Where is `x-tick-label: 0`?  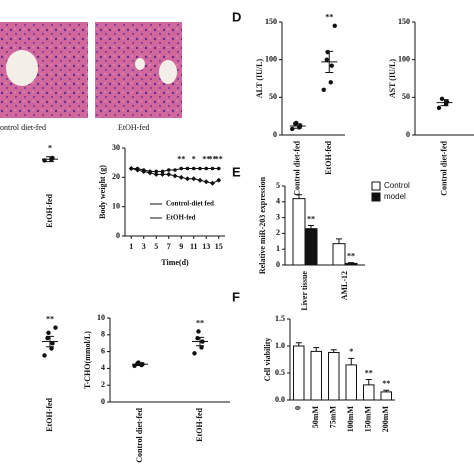 x-tick-label: 0 is located at coordinates (298, 408).